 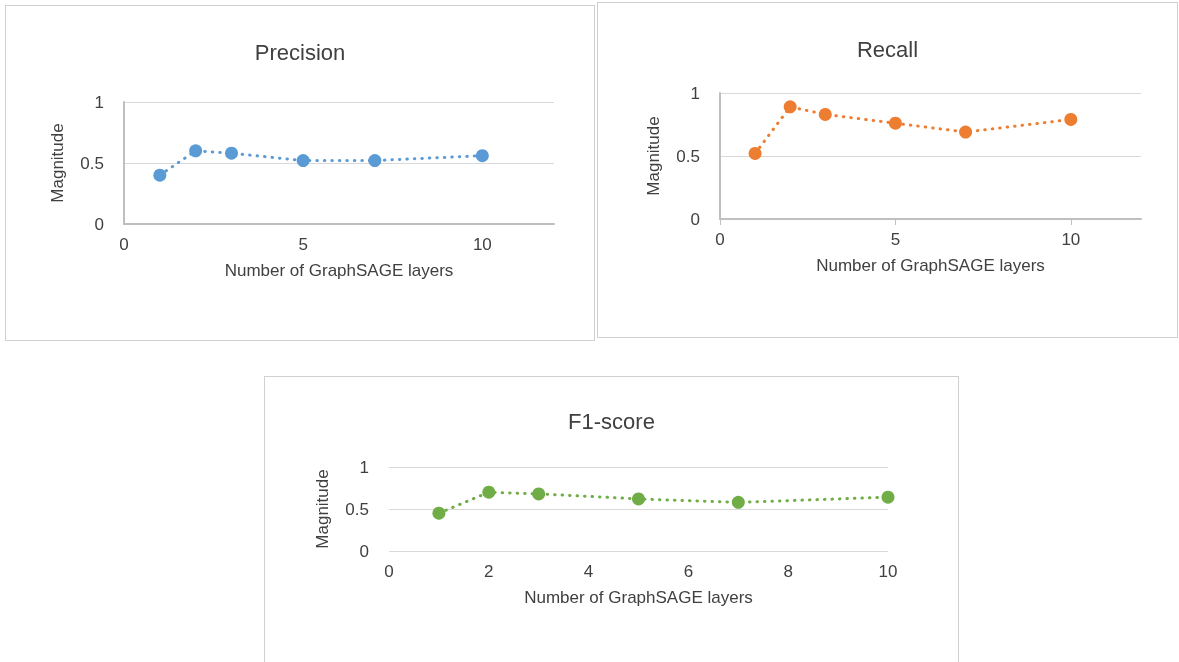 What do you see at coordinates (688, 571) in the screenshot?
I see `x-tick-label: 6` at bounding box center [688, 571].